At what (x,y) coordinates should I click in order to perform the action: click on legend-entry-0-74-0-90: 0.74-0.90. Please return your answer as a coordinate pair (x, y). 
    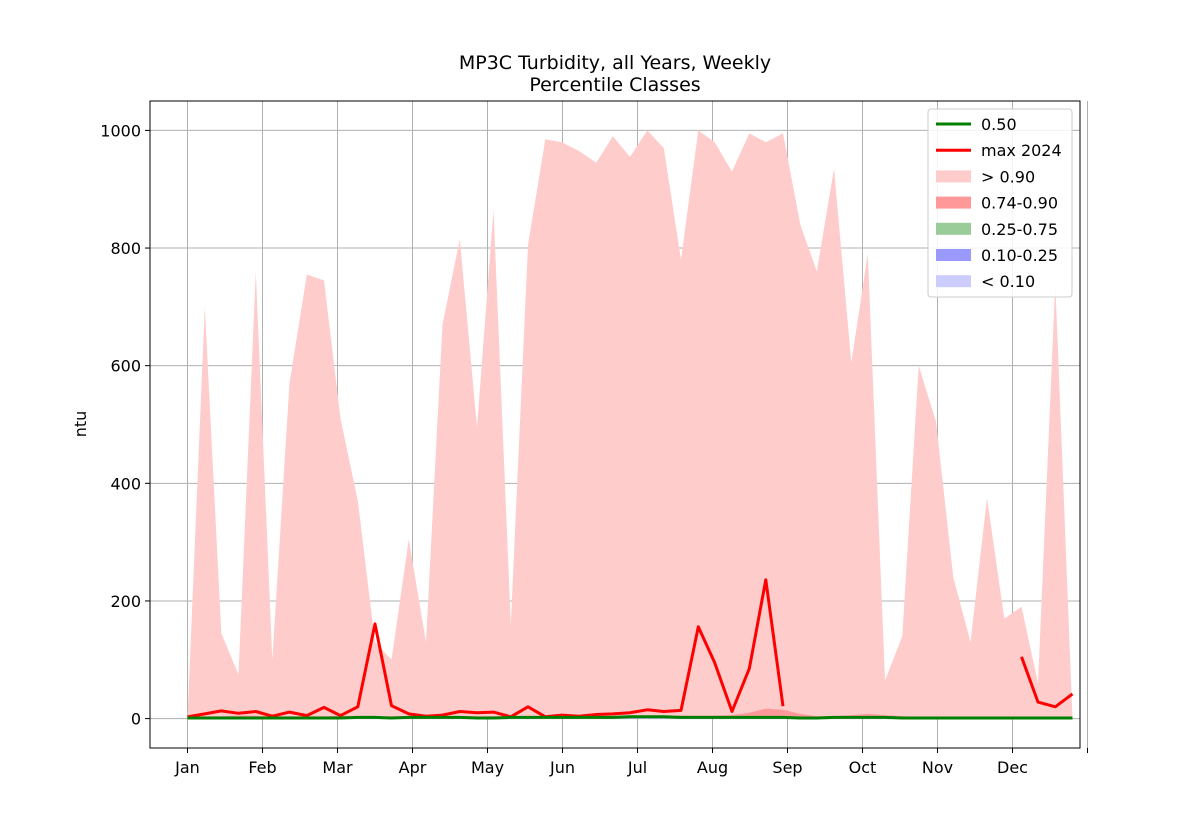
    Looking at the image, I should click on (997, 203).